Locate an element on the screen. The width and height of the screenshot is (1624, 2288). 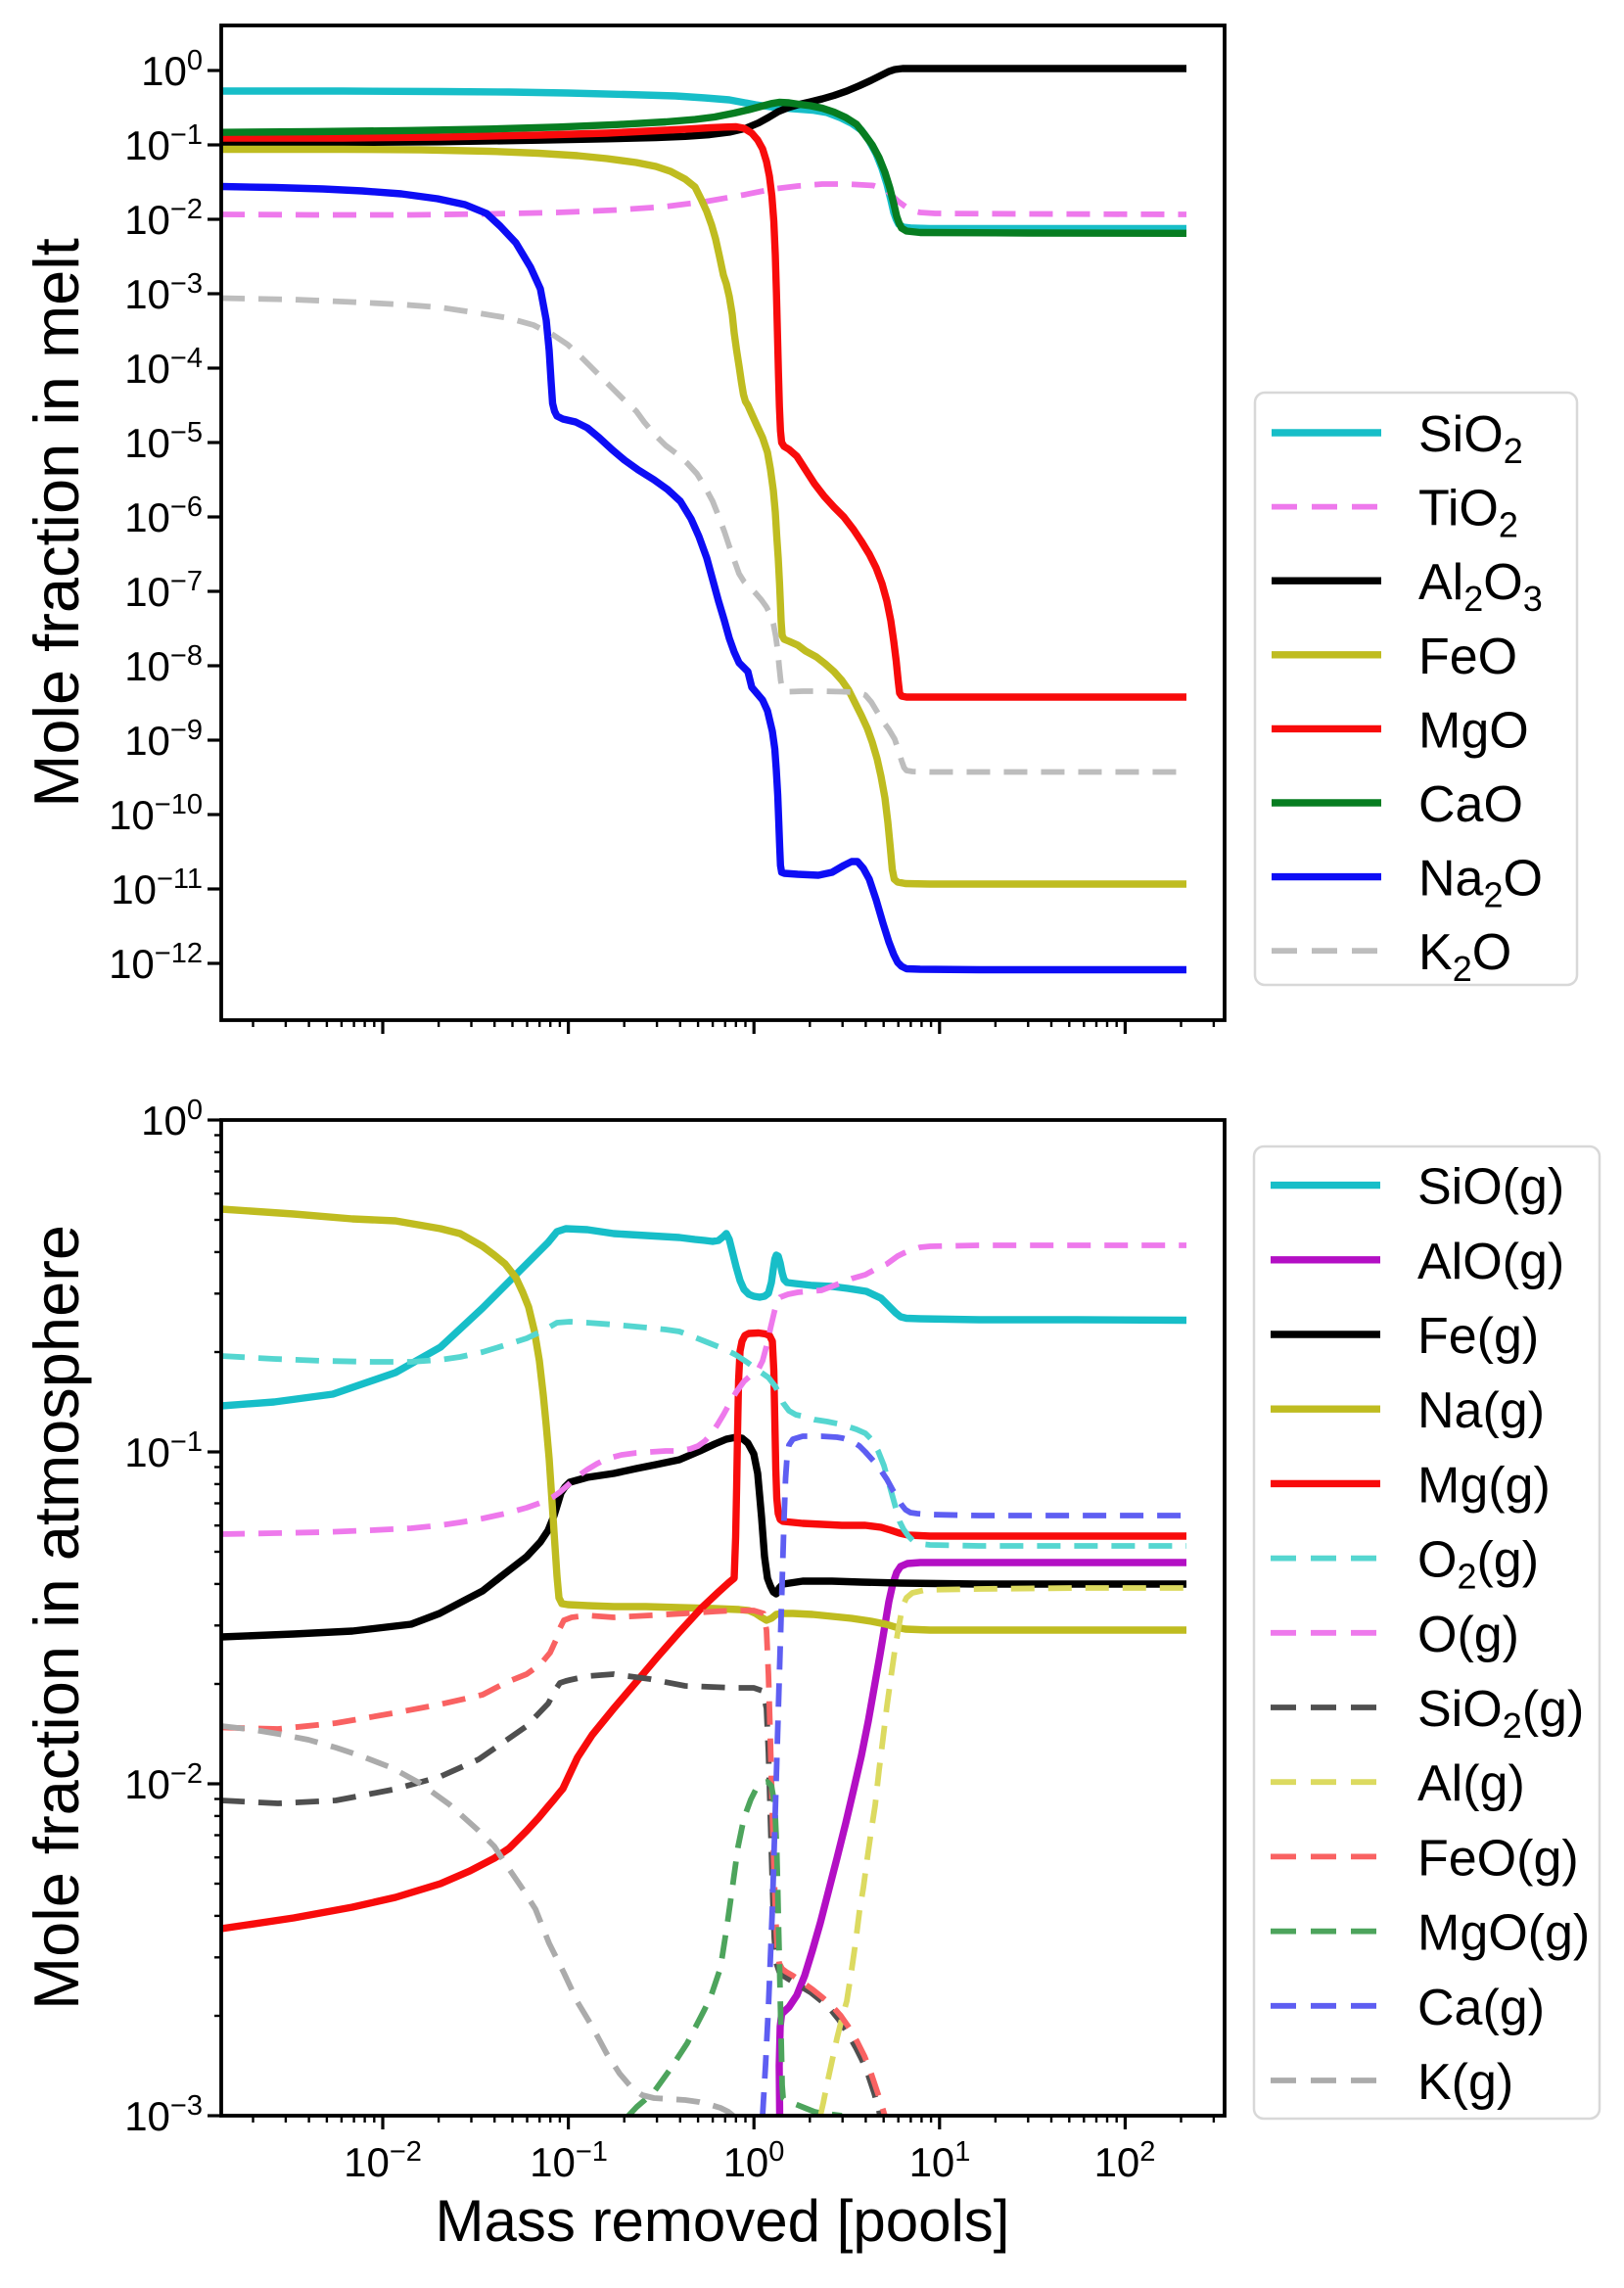
svg-text: O2(g) is located at coordinates (1478, 1564).